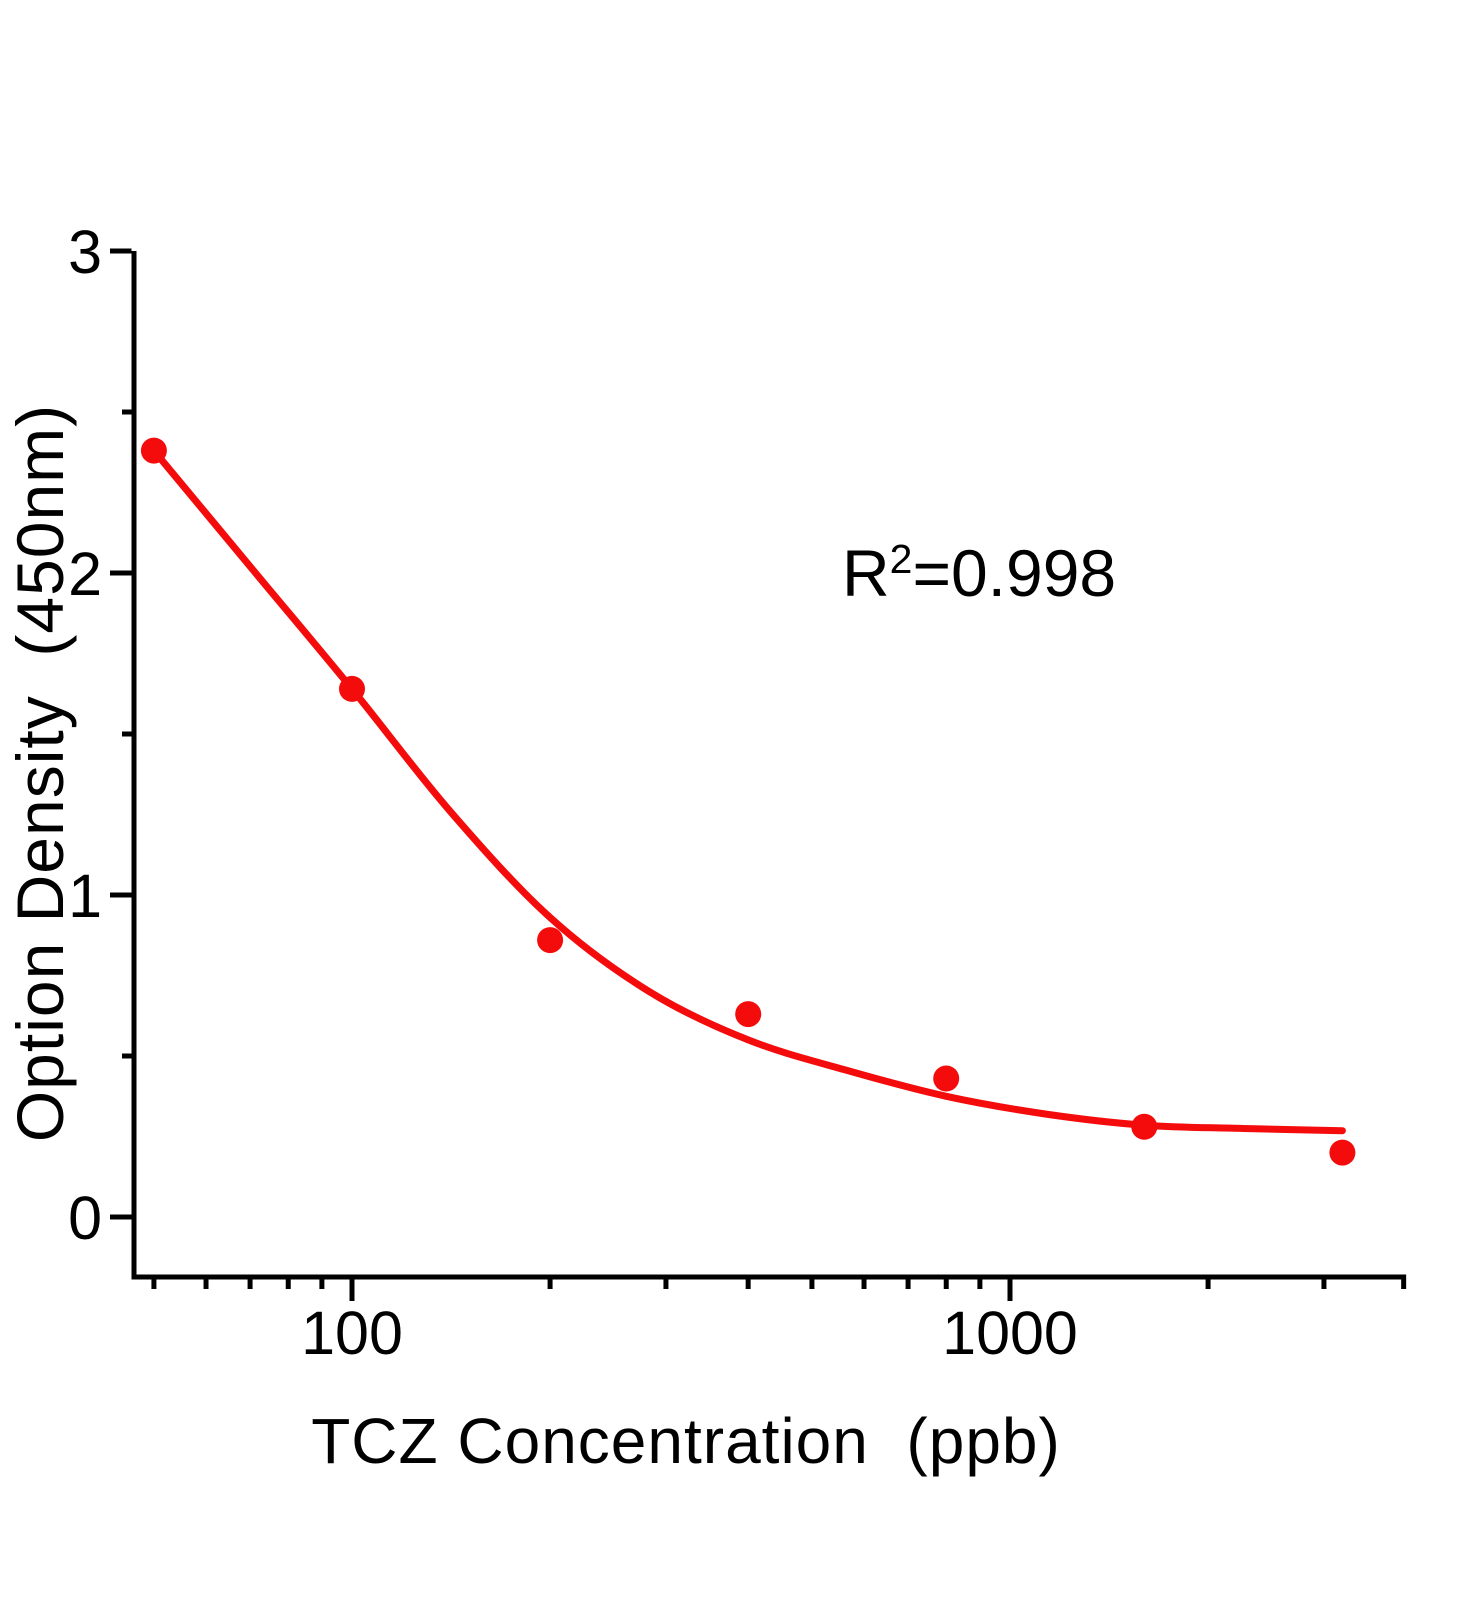 The height and width of the screenshot is (1600, 1472). I want to click on r-squared-value: =0.998, so click(1014, 573).